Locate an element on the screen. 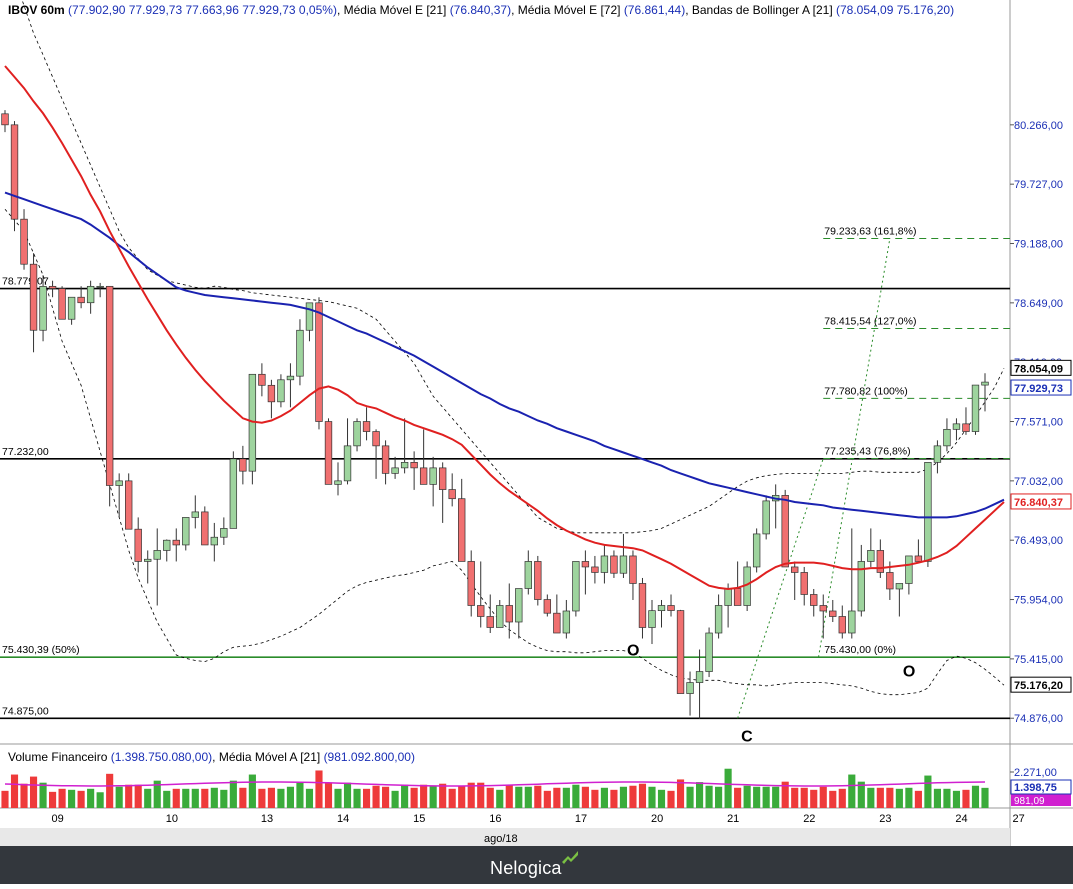 This screenshot has height=889, width=1073. month-band is located at coordinates (505, 837).